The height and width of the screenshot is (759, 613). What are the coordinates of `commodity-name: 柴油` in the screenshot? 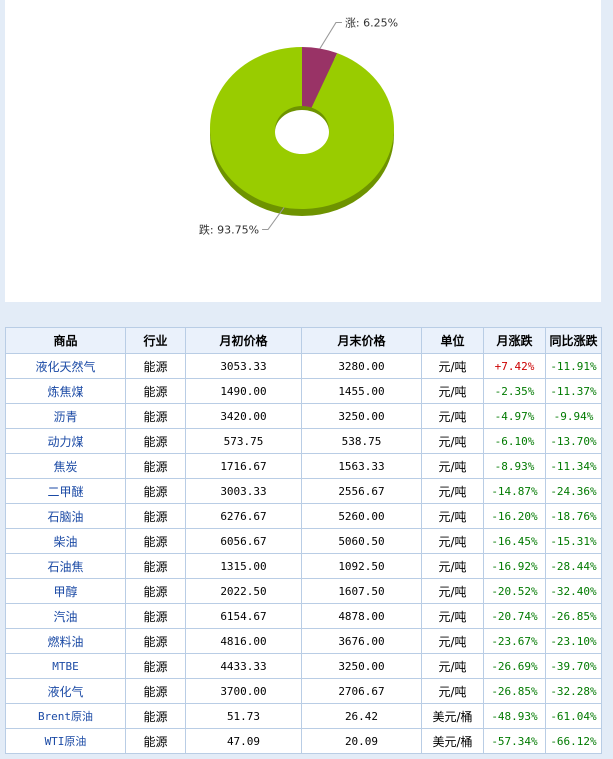 It's located at (65, 541).